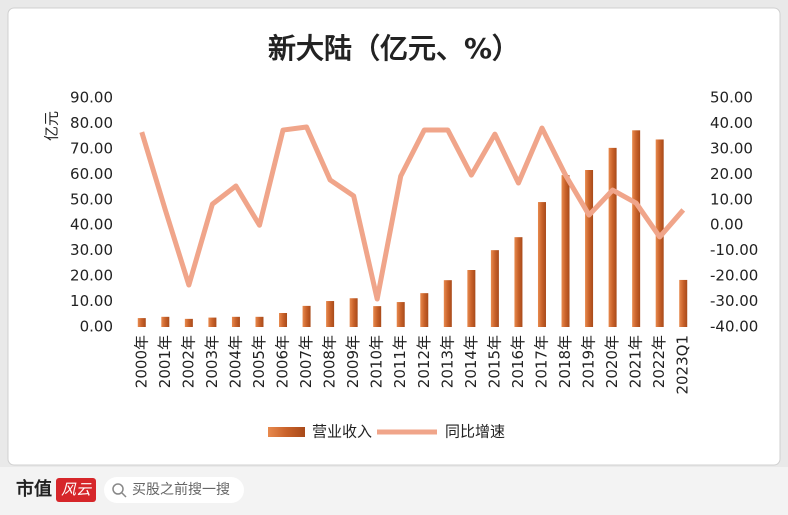  Describe the element at coordinates (259, 361) in the screenshot. I see `x-tick-label: 2005年` at that location.